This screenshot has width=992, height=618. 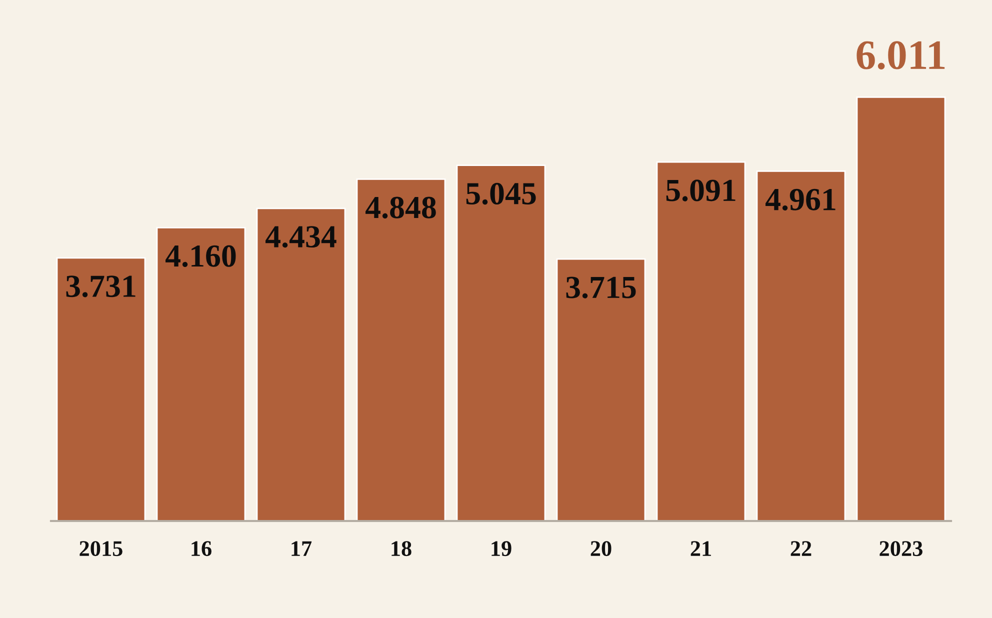 I want to click on data-label: 4.434, so click(x=301, y=237).